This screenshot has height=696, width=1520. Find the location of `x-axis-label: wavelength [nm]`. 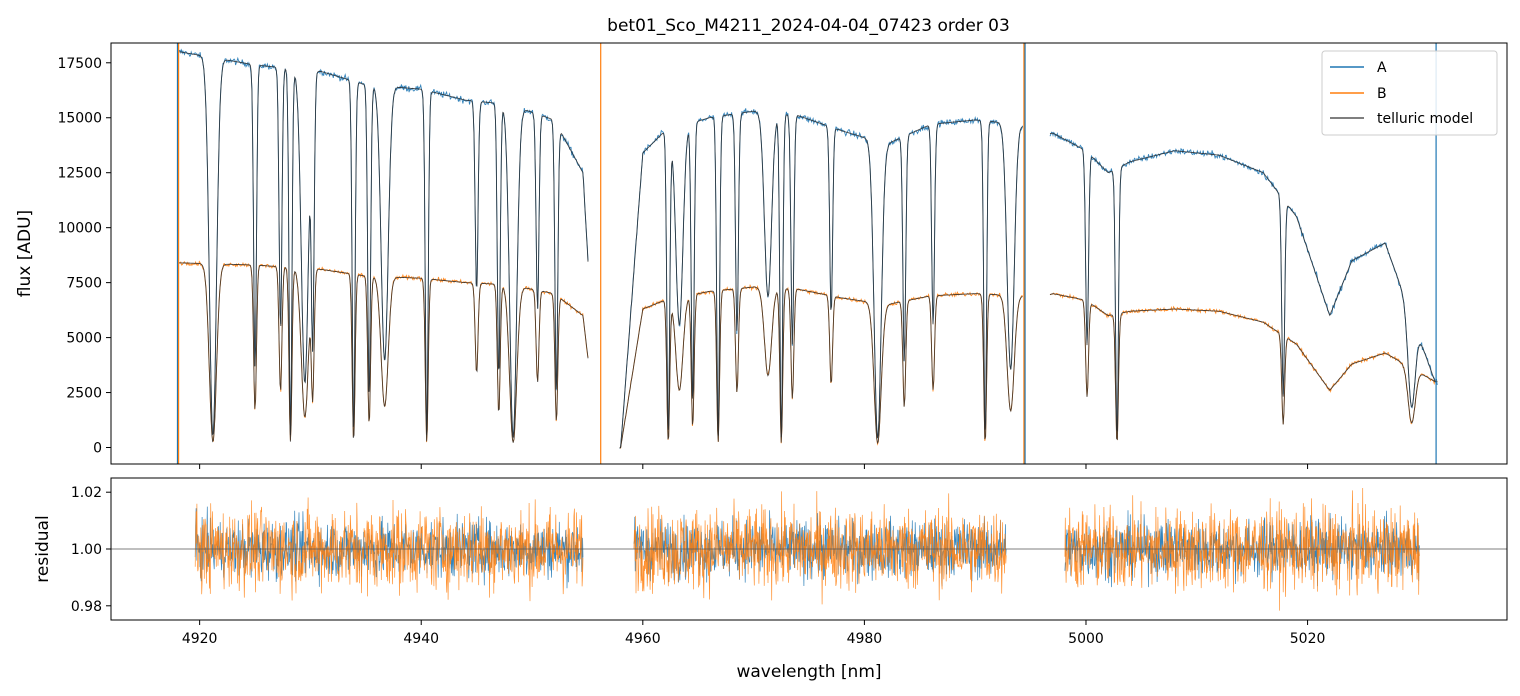

x-axis-label: wavelength [nm] is located at coordinates (808, 672).